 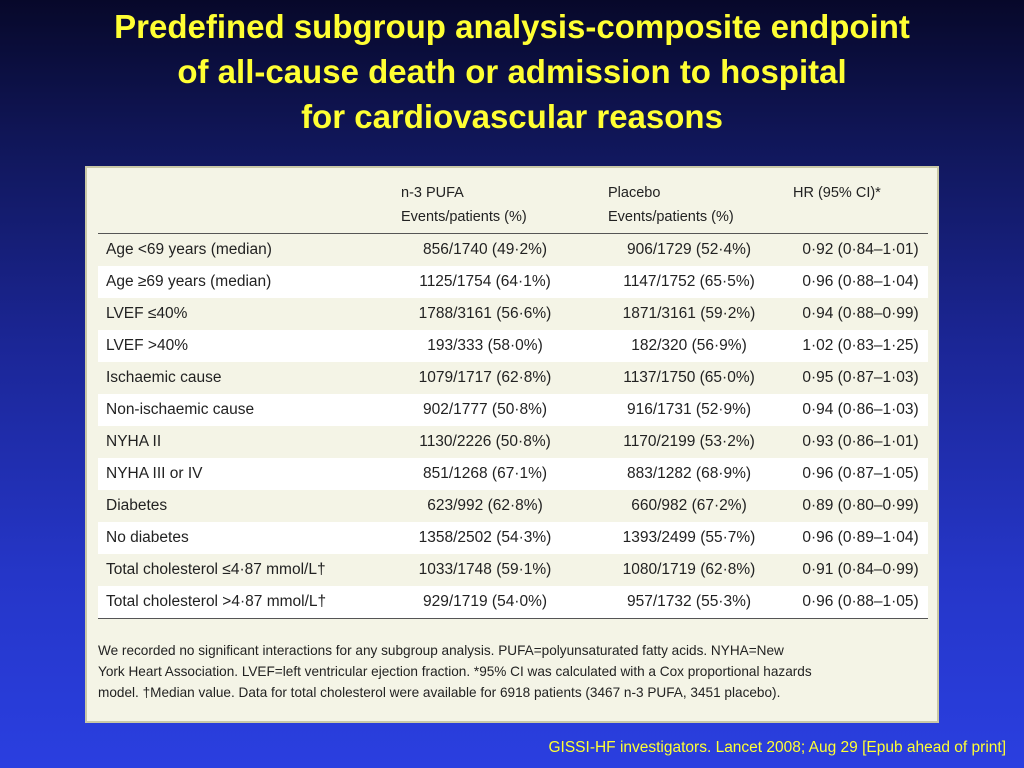 What do you see at coordinates (189, 249) in the screenshot?
I see `subgroup-cell: Age <69 years (median)` at bounding box center [189, 249].